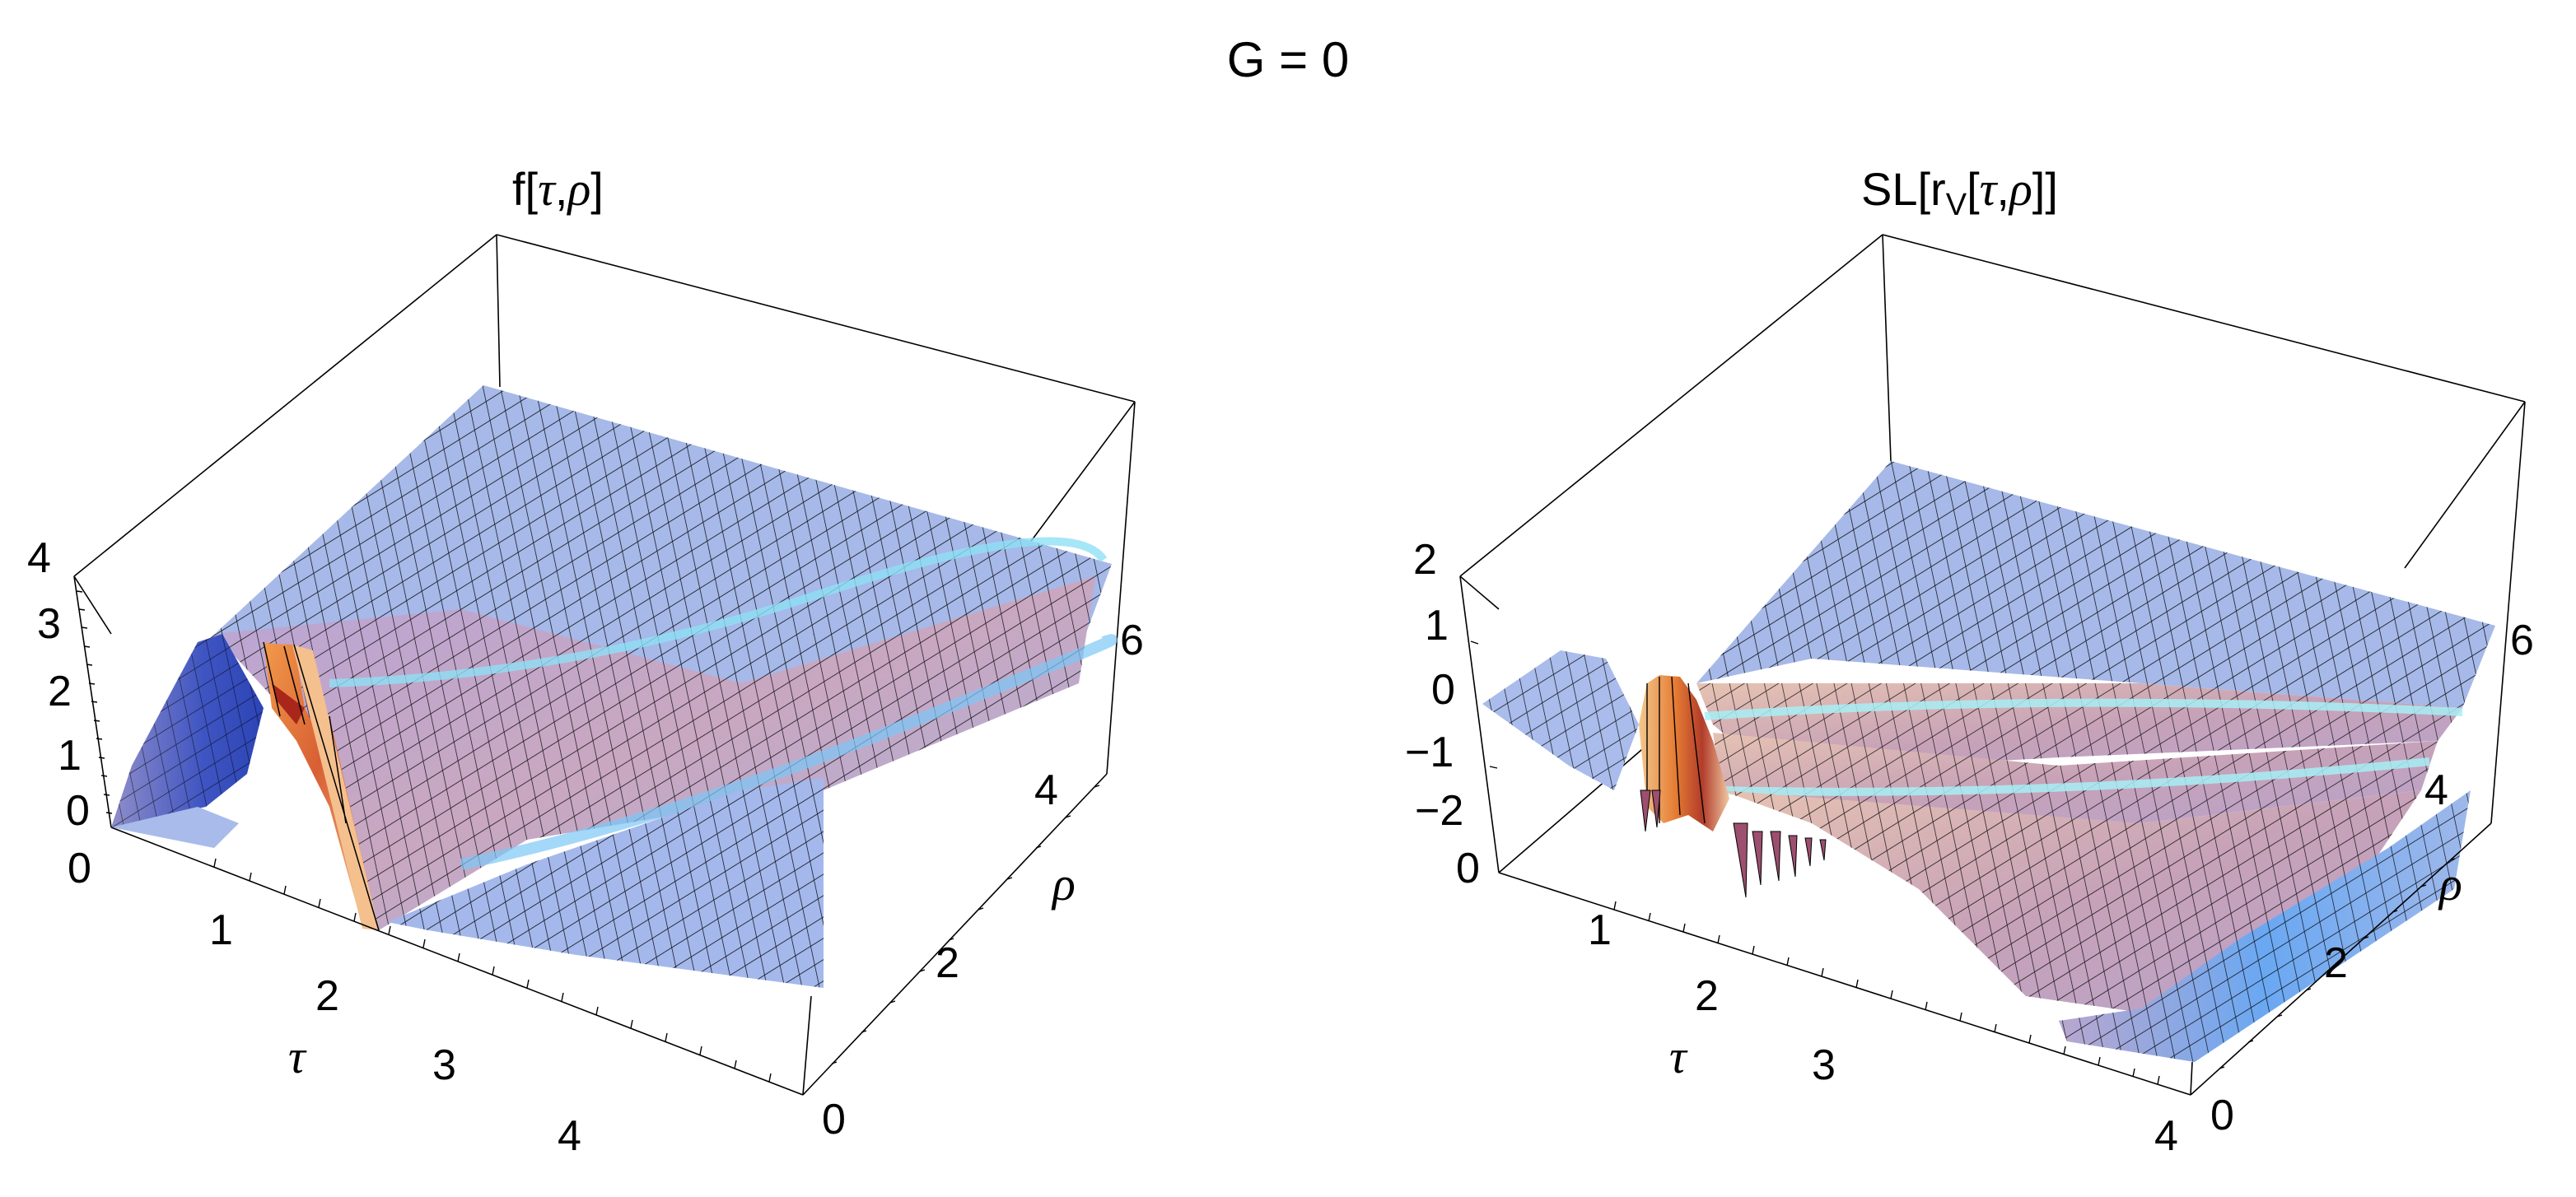 The width and height of the screenshot is (2576, 1197). I want to click on plot-f-tau-ticks, so click(492, 970).